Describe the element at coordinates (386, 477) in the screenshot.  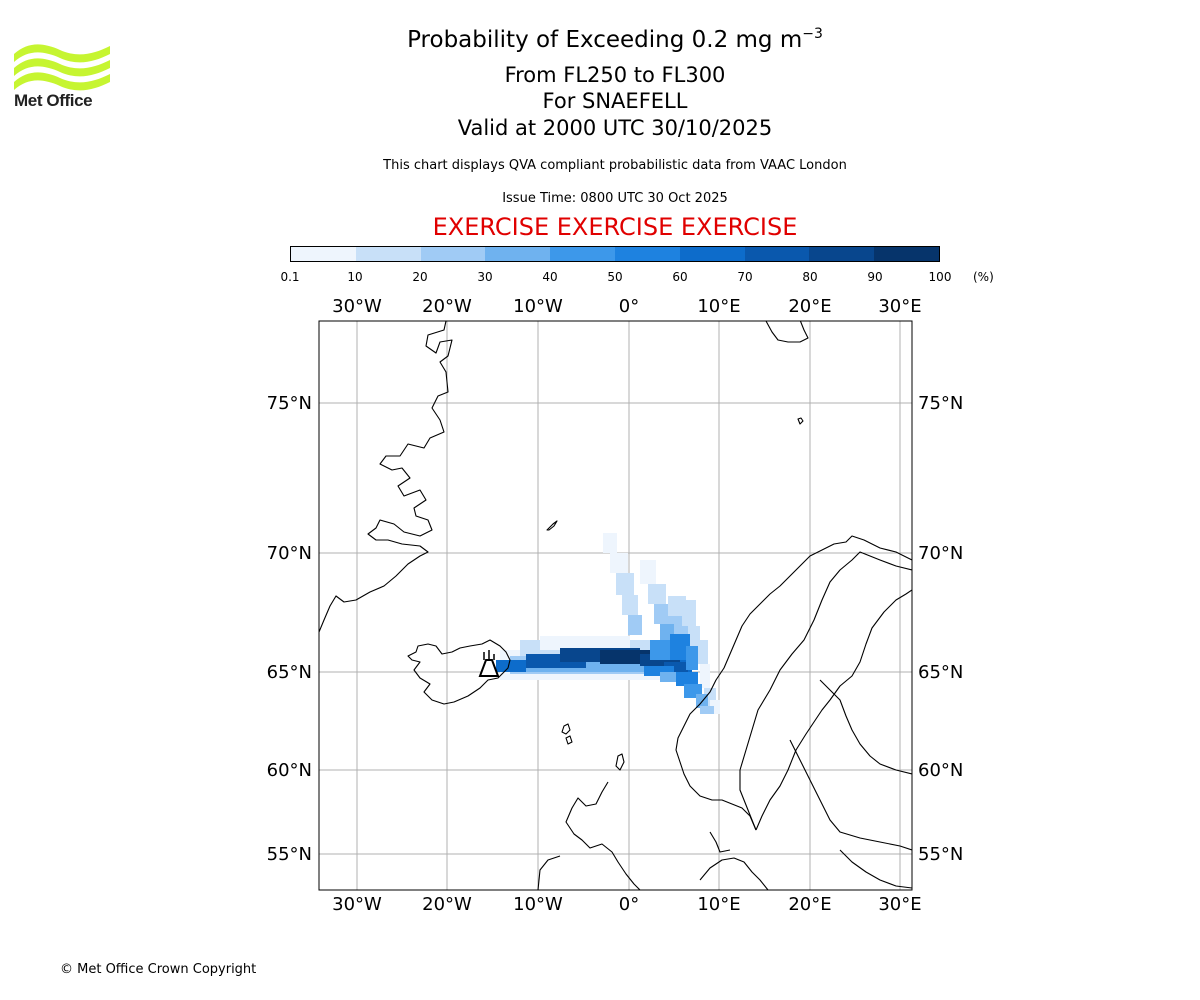
I see `greenland-coast` at that location.